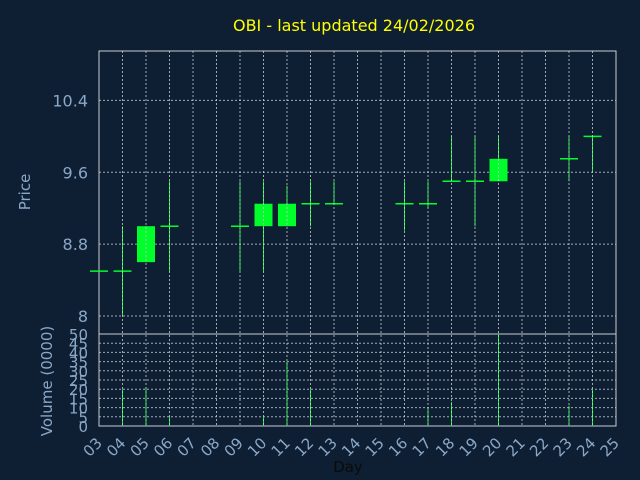 The image size is (640, 480). What do you see at coordinates (70, 100) in the screenshot?
I see `price-tick-label: 10.4` at bounding box center [70, 100].